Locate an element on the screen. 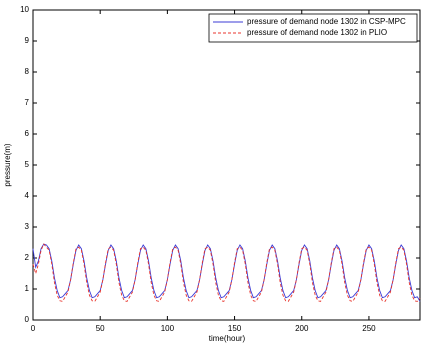 This screenshot has height=345, width=422. x-axis-label: time(hour) is located at coordinates (227, 338).